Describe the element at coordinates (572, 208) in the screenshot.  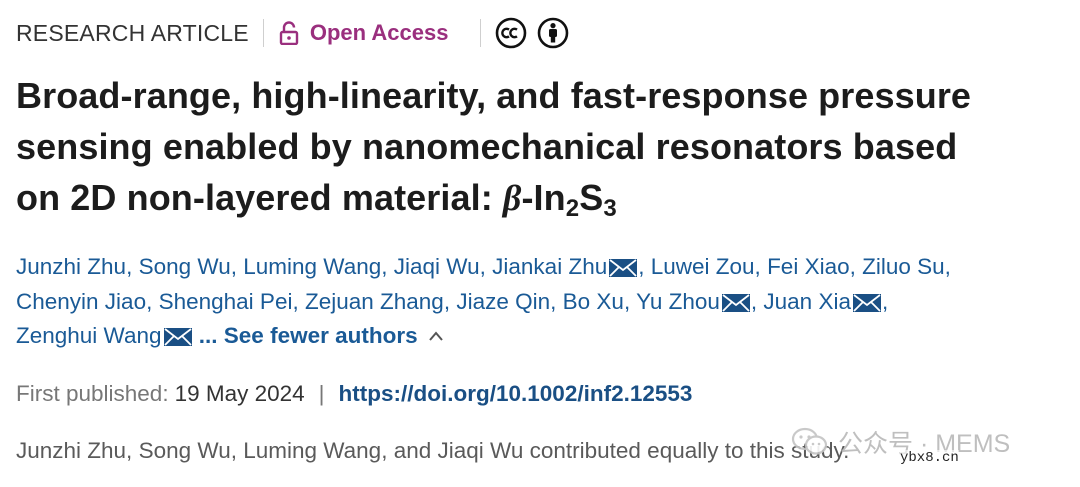
I see `formula-subscript: 2` at that location.